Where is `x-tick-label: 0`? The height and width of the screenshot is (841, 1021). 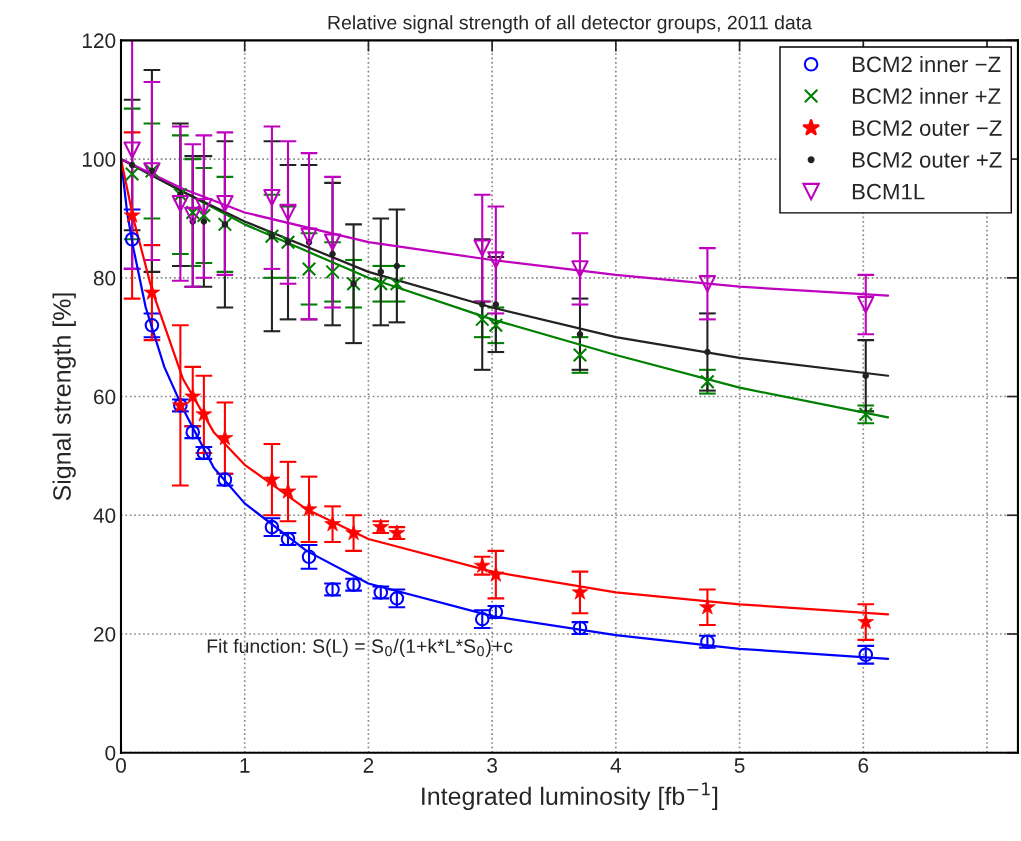 x-tick-label: 0 is located at coordinates (121, 765).